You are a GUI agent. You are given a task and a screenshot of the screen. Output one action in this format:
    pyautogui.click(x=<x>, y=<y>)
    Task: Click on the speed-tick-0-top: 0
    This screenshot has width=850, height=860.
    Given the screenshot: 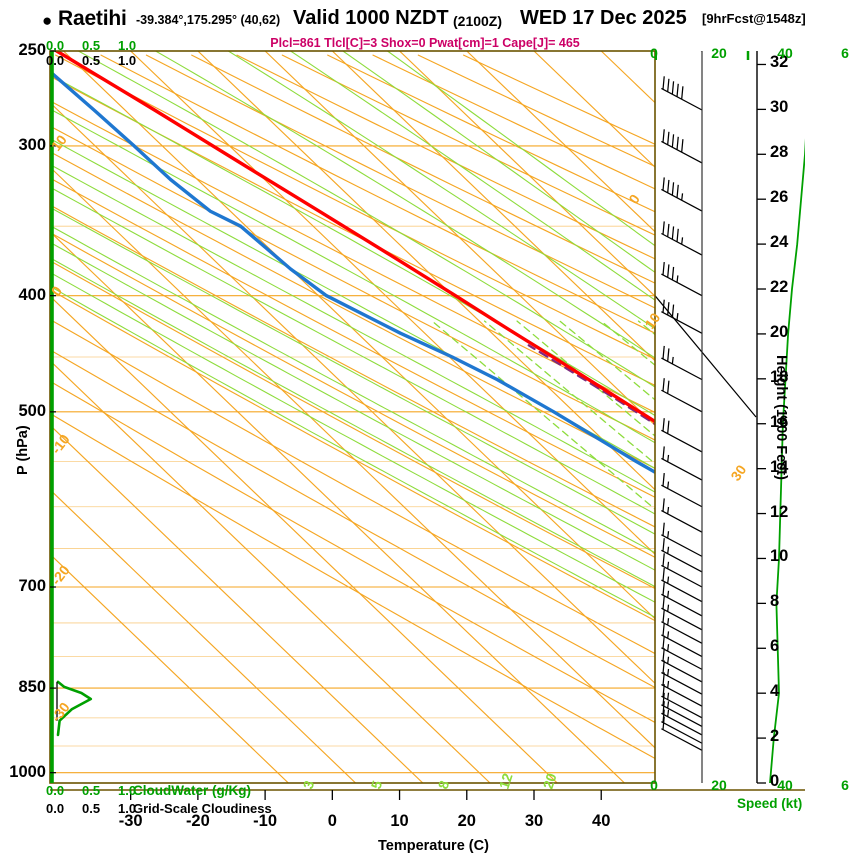 What is the action you would take?
    pyautogui.click(x=654, y=53)
    